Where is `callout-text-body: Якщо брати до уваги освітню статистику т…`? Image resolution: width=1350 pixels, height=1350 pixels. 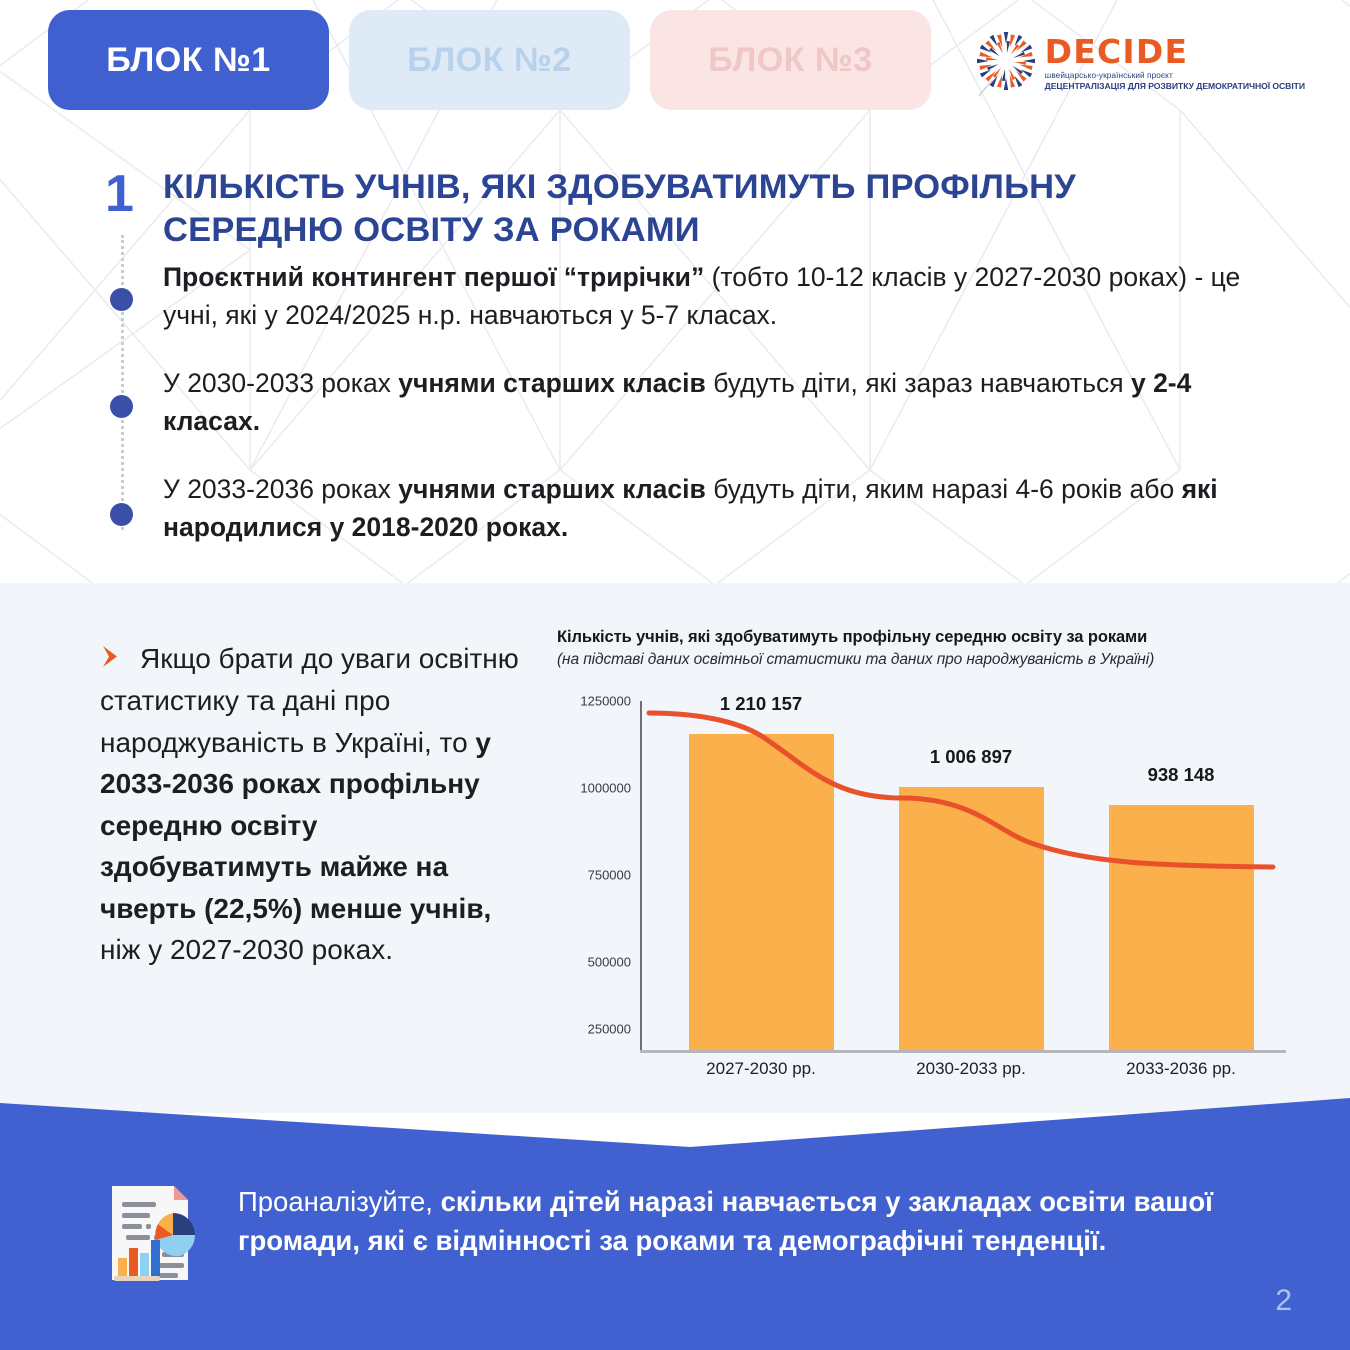
callout-text-body: Якщо брати до уваги освітню статистику т… is located at coordinates (309, 804).